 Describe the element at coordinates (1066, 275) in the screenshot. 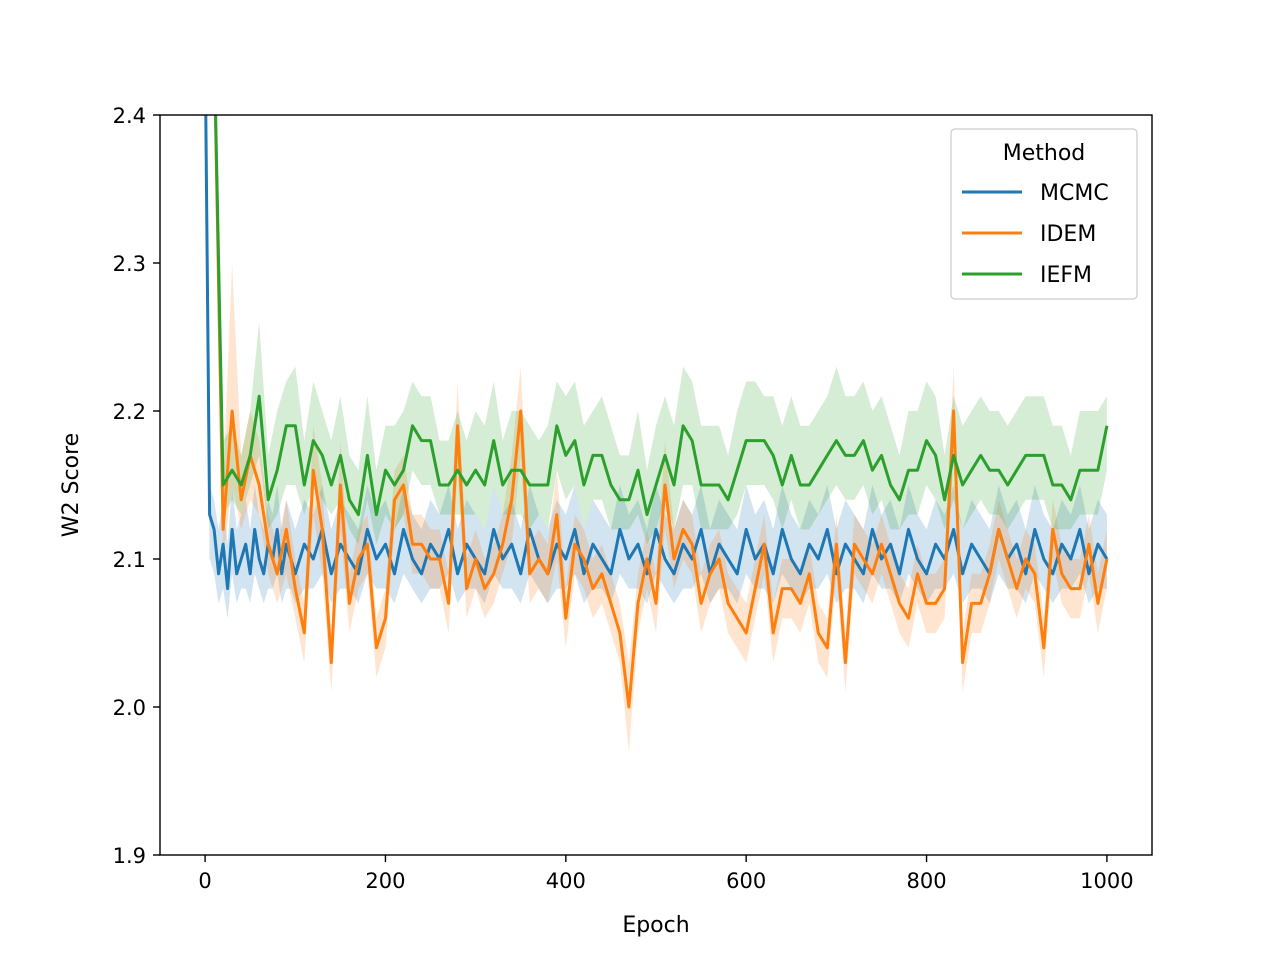

I see `legend-label-iefm: IEFM` at that location.